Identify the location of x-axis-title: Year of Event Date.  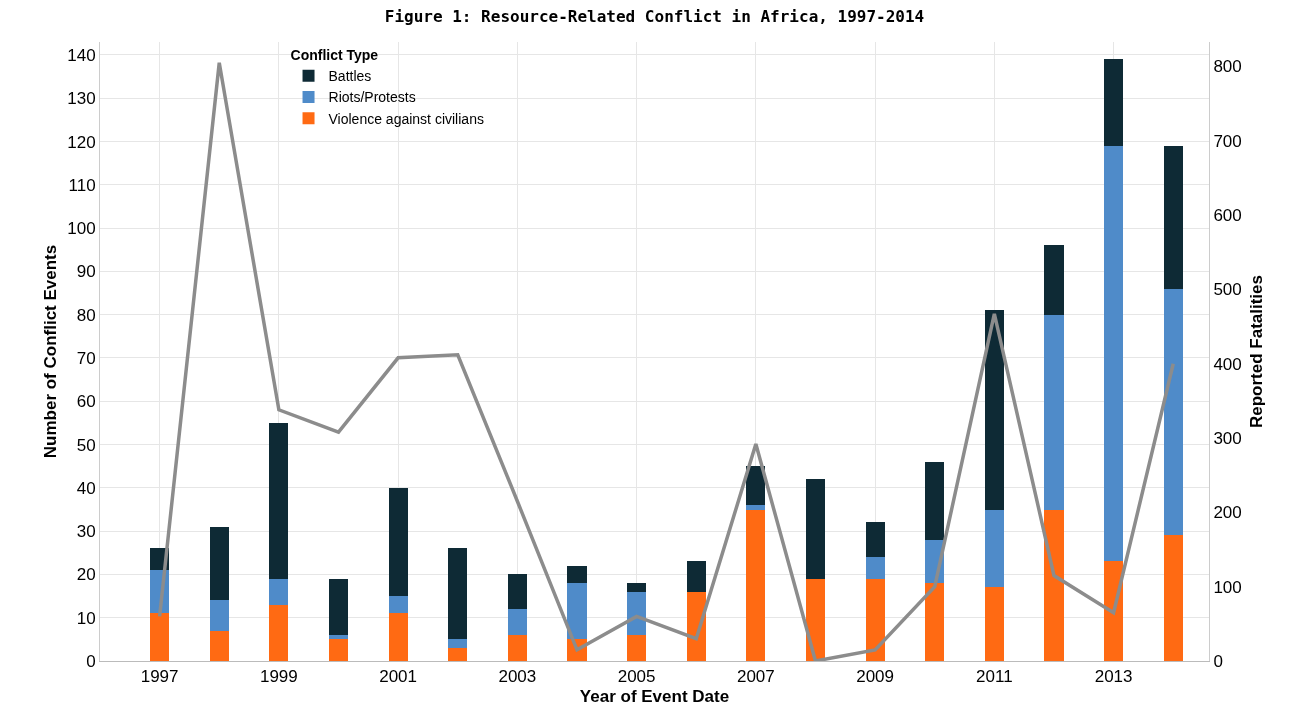
(654, 696).